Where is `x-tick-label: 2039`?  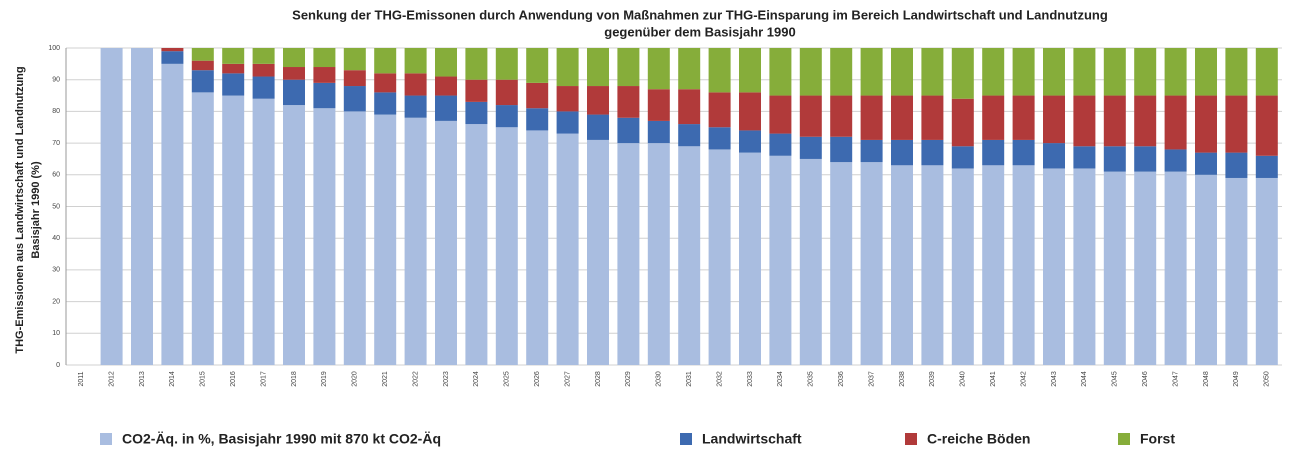
x-tick-label: 2039 is located at coordinates (932, 379).